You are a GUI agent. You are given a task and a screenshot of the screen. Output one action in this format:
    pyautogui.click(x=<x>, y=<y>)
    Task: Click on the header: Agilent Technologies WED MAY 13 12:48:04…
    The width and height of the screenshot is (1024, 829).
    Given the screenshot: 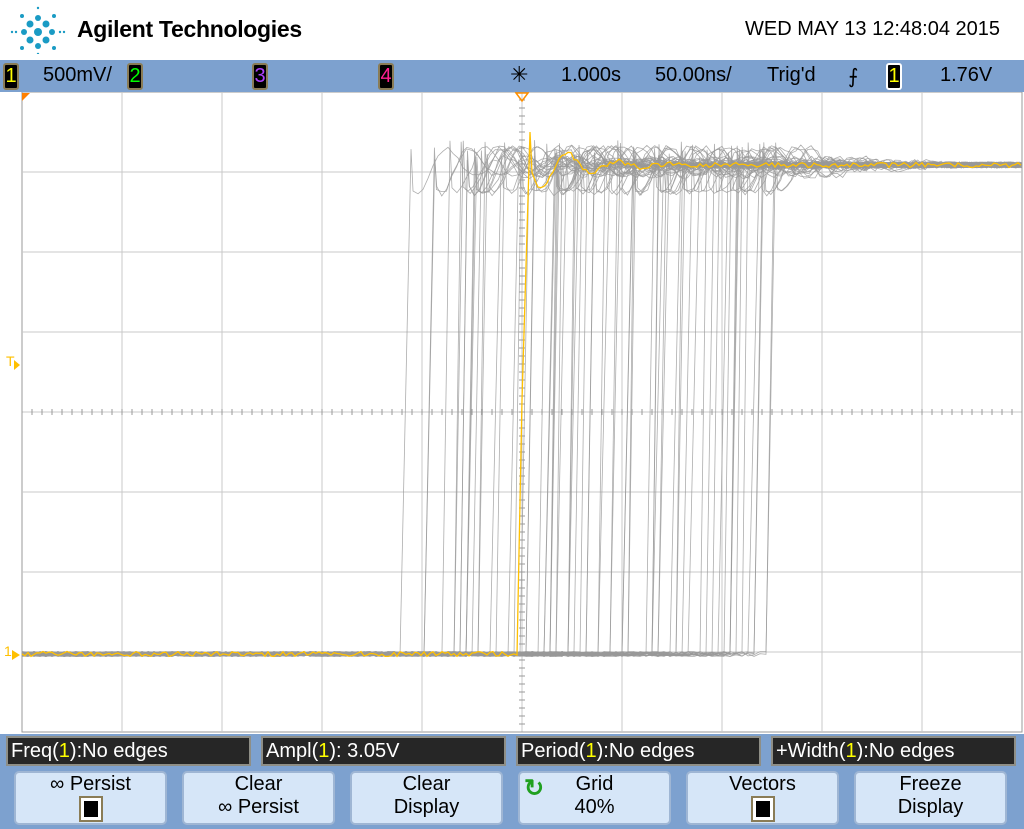 What is the action you would take?
    pyautogui.click(x=512, y=30)
    